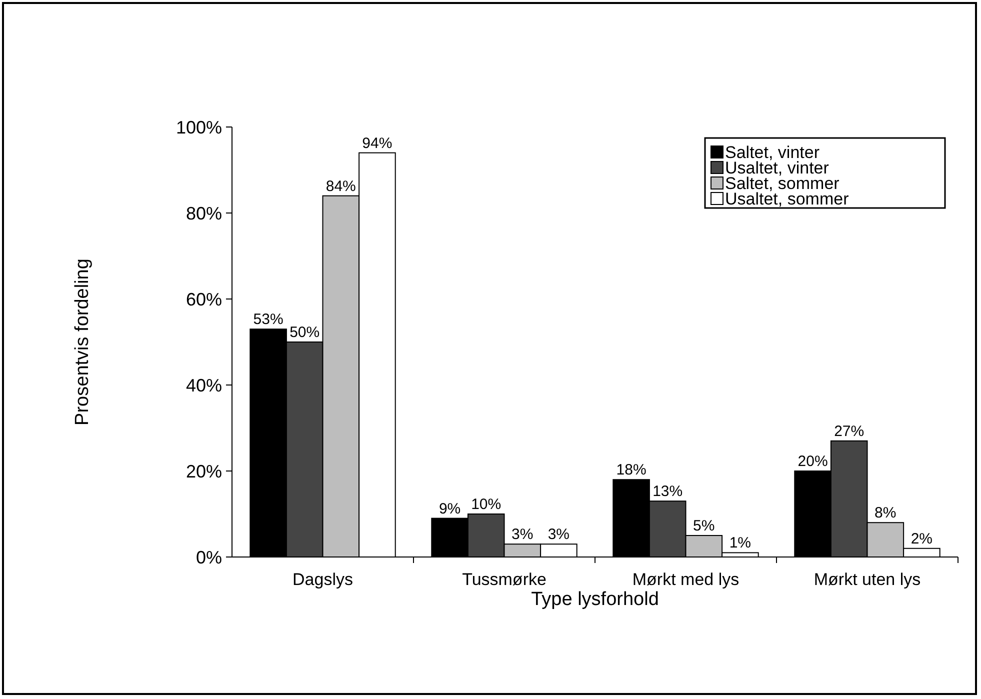 The width and height of the screenshot is (981, 699). Describe the element at coordinates (595, 599) in the screenshot. I see `x-axis-title: Type lysforhold` at that location.